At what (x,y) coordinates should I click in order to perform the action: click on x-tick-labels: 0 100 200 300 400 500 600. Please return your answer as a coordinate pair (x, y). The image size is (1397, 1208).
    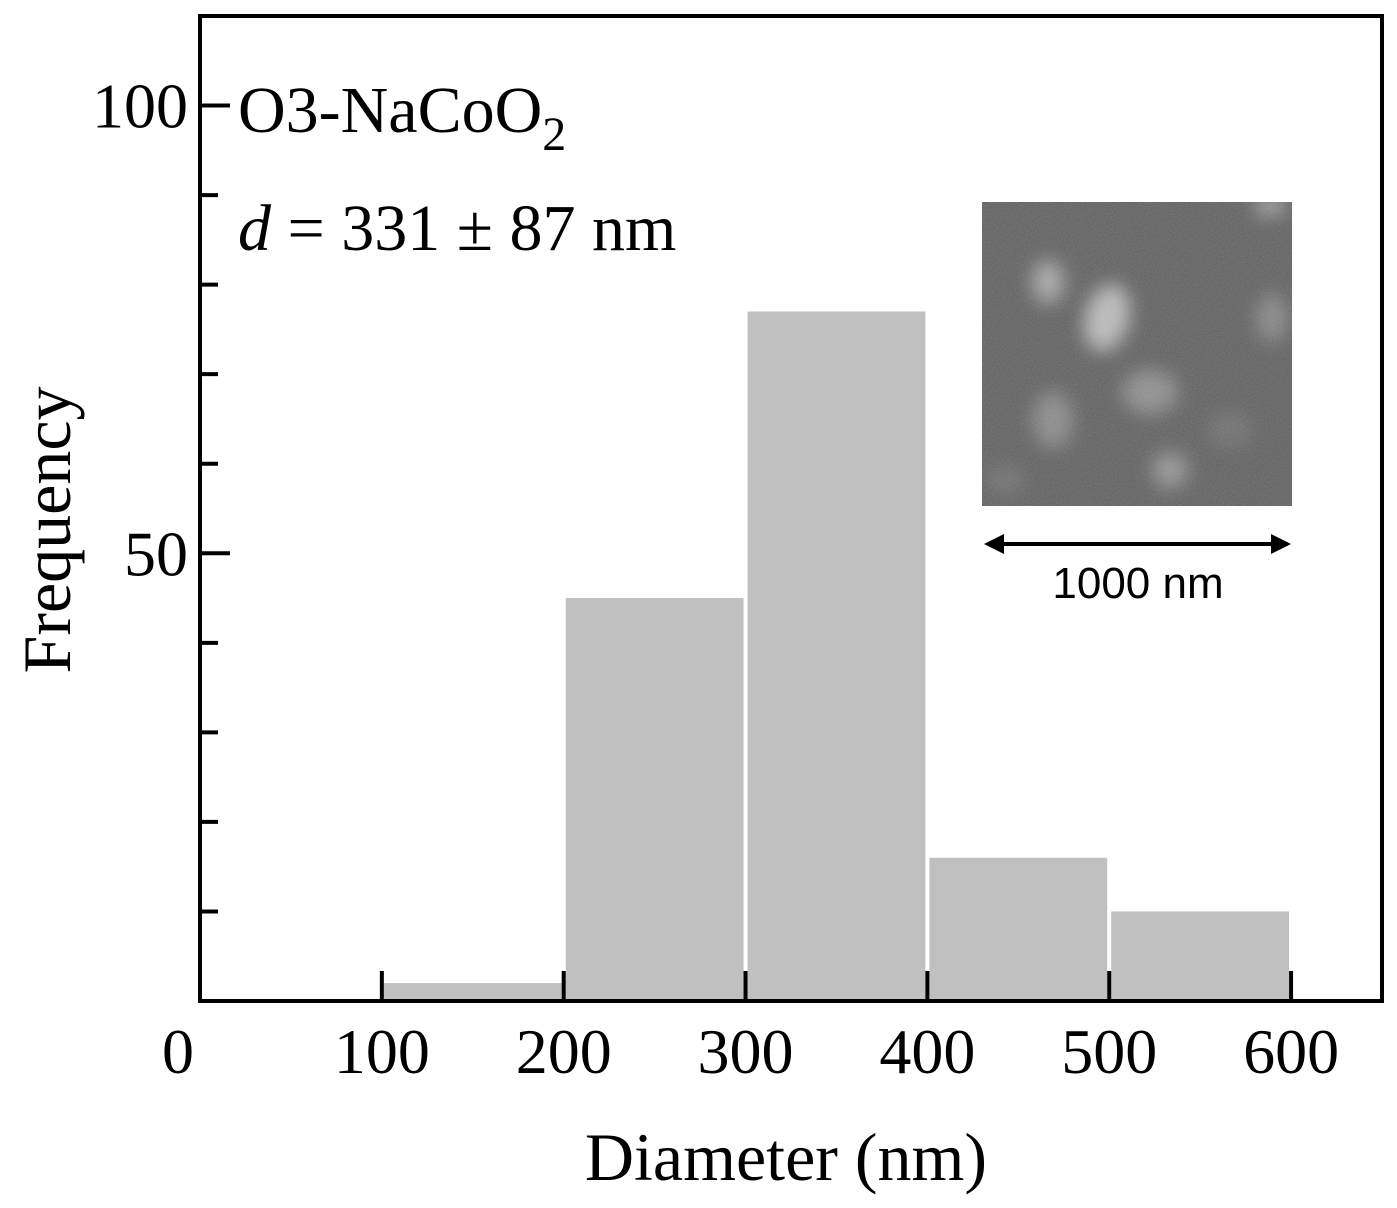
    Looking at the image, I should click on (750, 1051).